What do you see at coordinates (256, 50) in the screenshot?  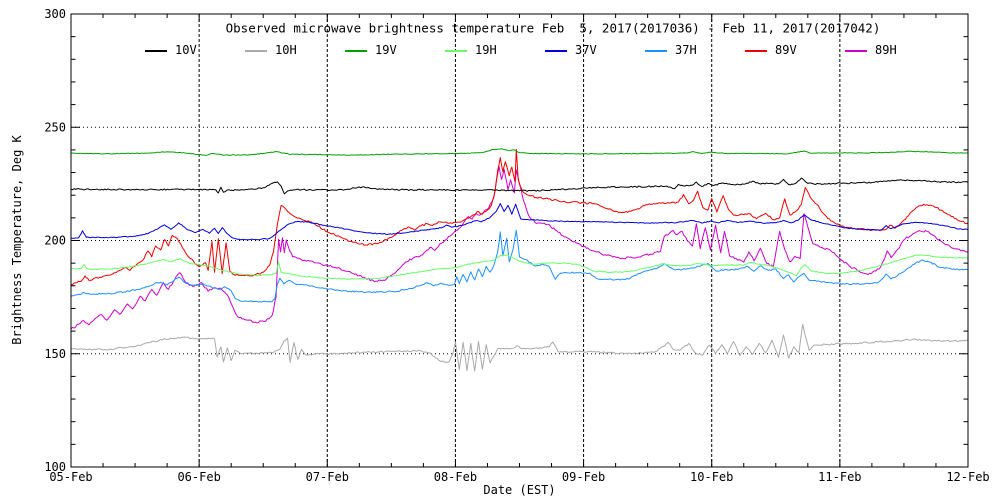 I see `legend-swatch-10H` at bounding box center [256, 50].